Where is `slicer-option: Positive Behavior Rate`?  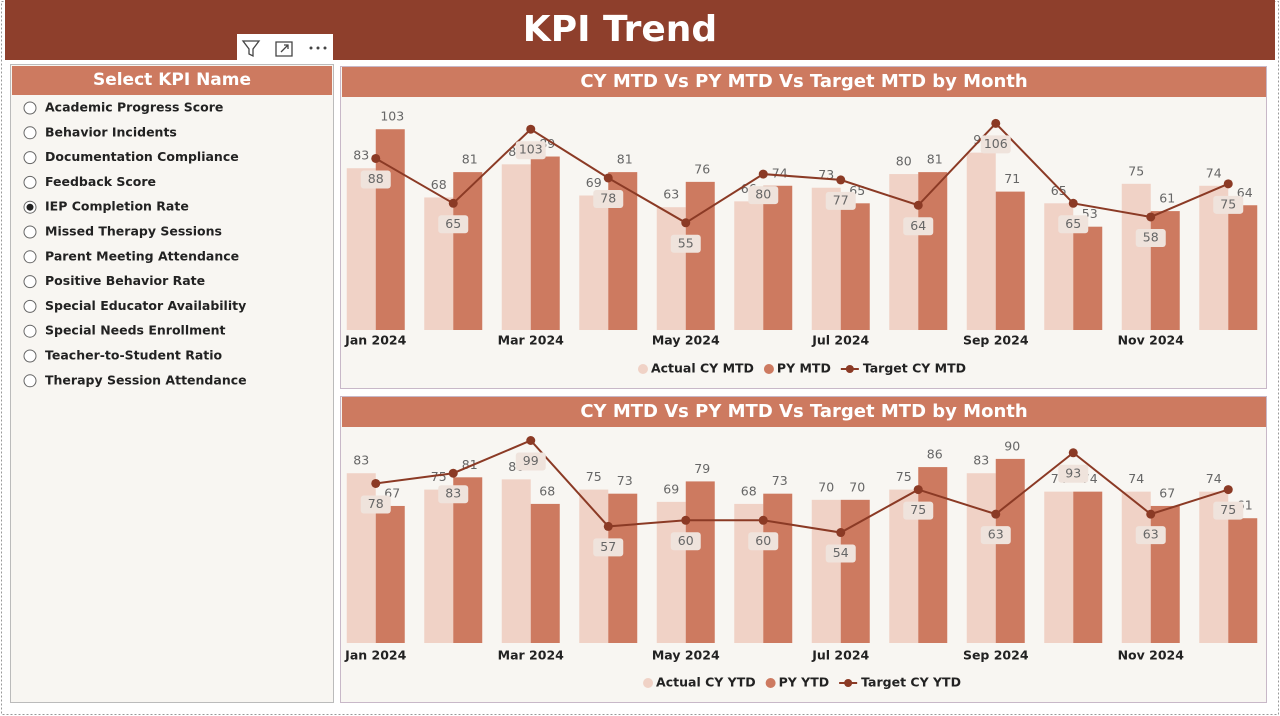
slicer-option: Positive Behavior Rate is located at coordinates (125, 280).